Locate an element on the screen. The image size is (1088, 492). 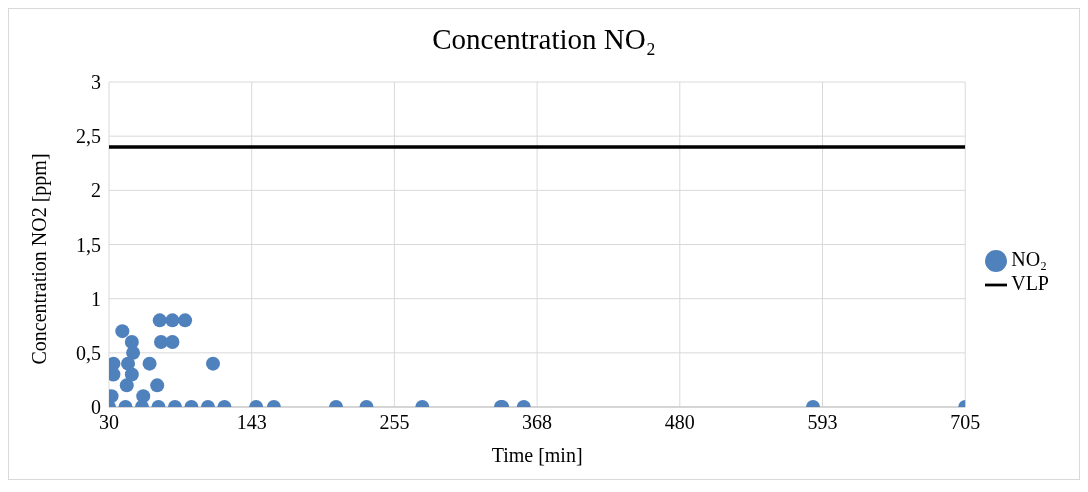
y-tick-label: 0,5 is located at coordinates (88, 352).